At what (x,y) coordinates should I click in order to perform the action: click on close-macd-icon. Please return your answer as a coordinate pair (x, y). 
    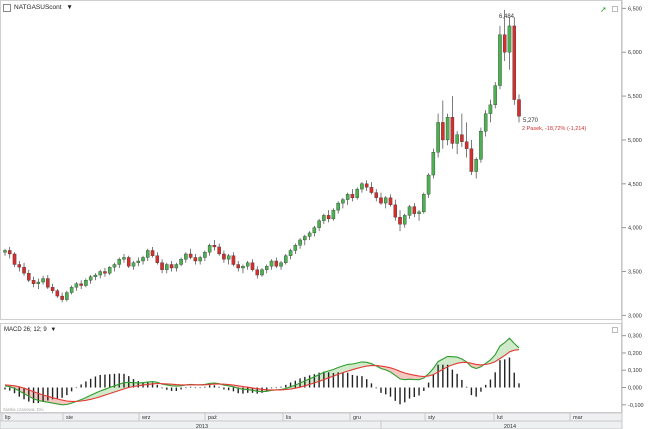
    Looking at the image, I should click on (615, 330).